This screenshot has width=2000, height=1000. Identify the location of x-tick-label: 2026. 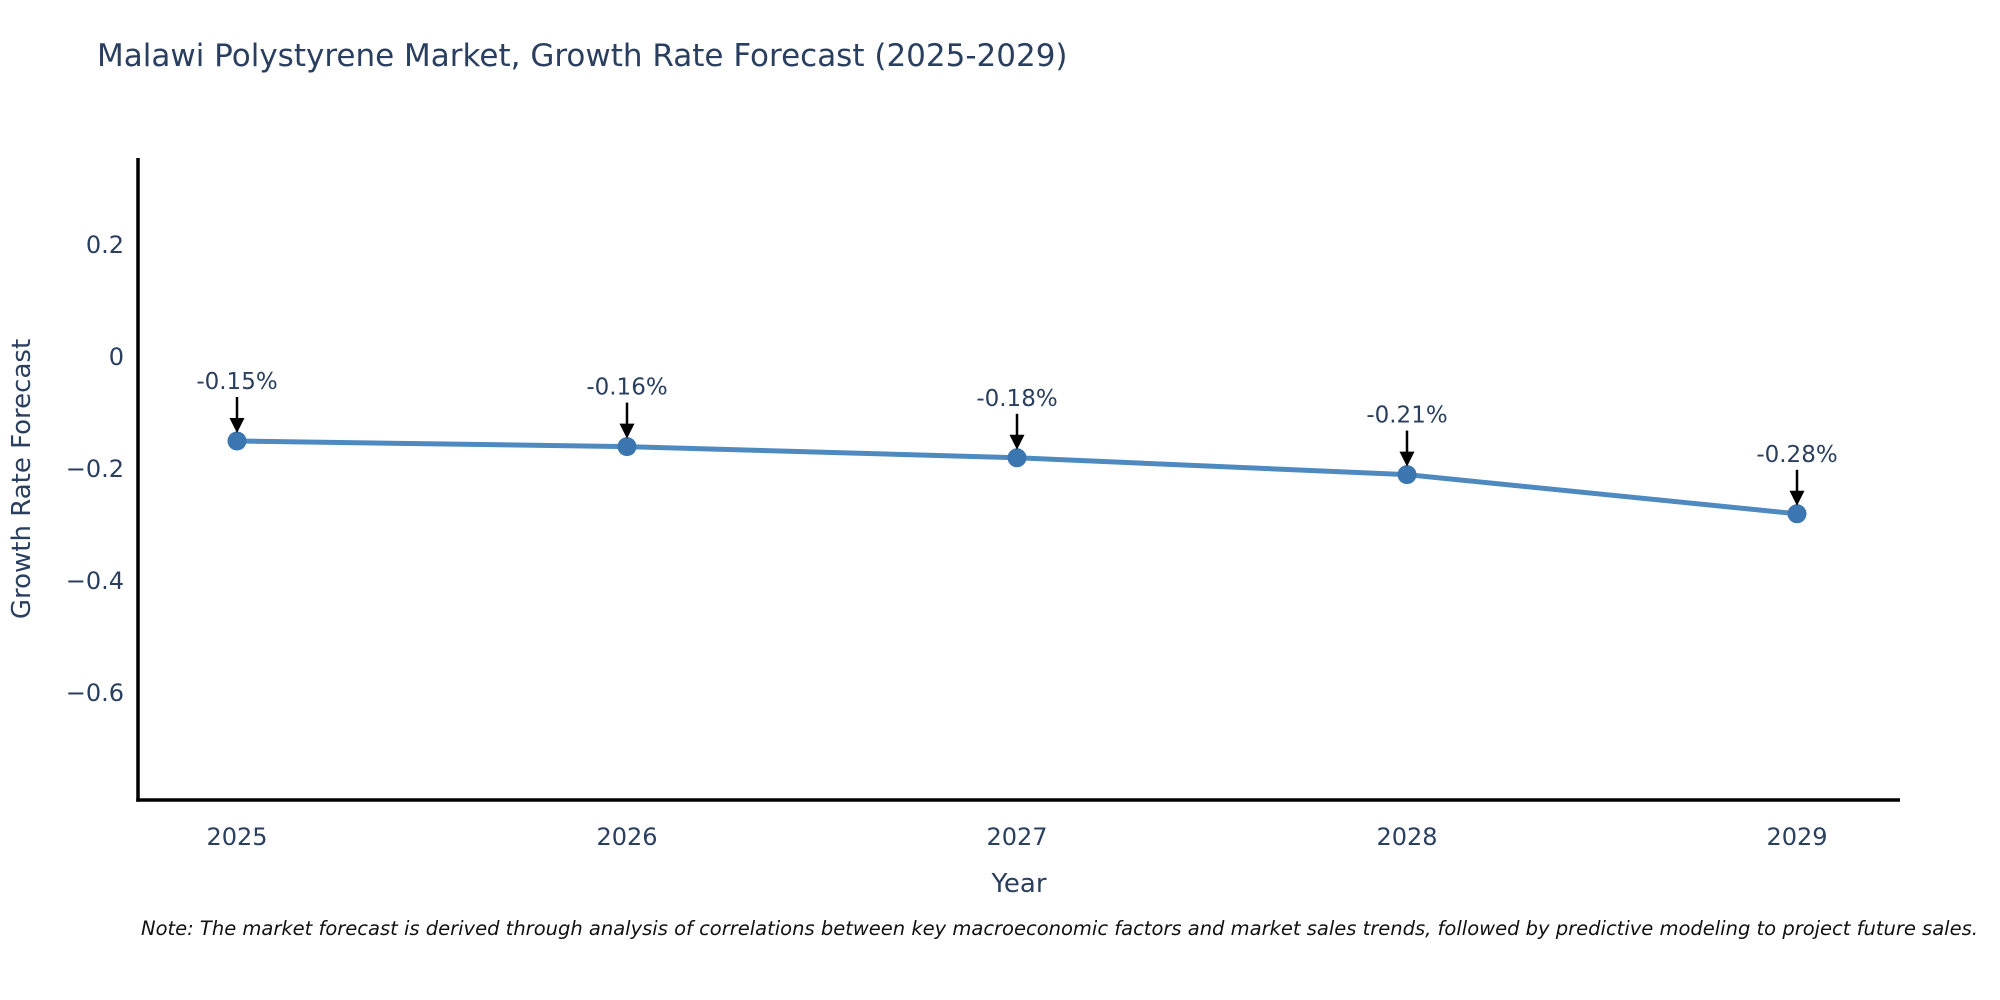
(626, 837).